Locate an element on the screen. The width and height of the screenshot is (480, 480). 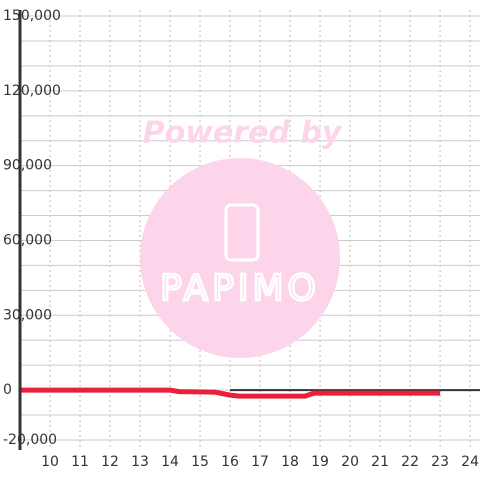
watermark-text: Powered by is located at coordinates (243, 133).